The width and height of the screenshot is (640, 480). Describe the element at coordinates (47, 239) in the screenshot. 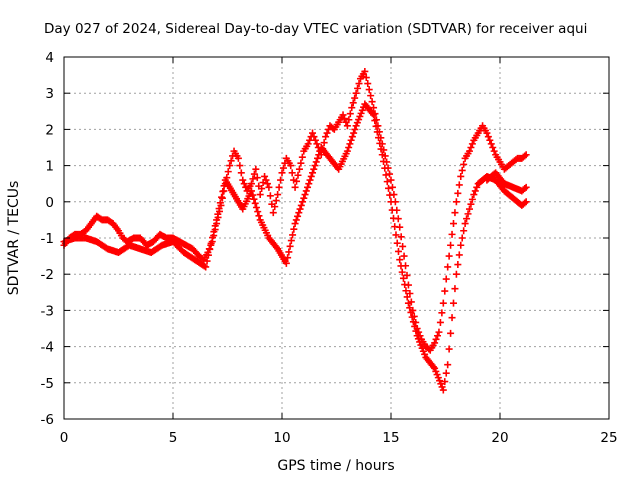

I see `y-tick-label: -1` at that location.